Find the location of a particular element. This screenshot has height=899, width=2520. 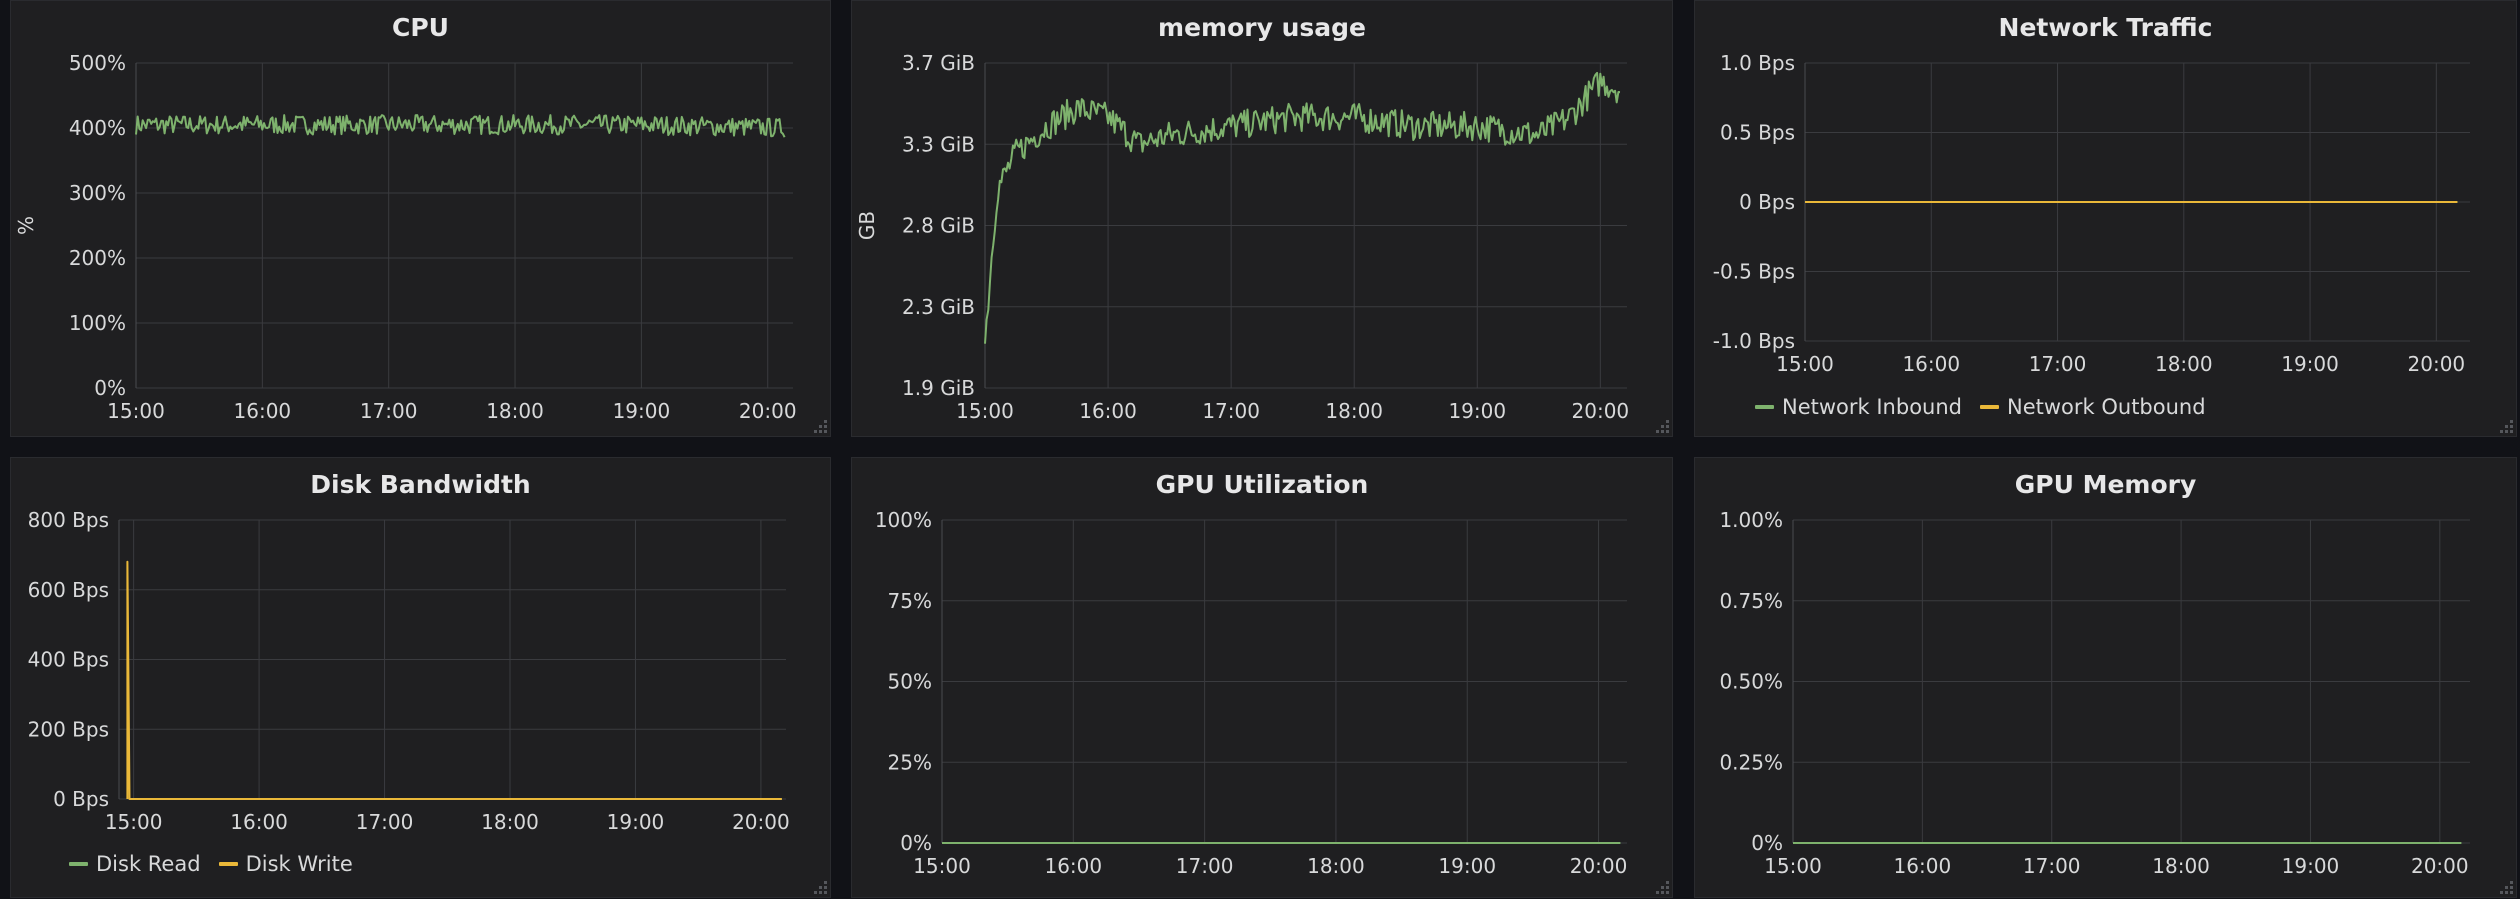

y-tick-label: 1.00% is located at coordinates (1751, 520).